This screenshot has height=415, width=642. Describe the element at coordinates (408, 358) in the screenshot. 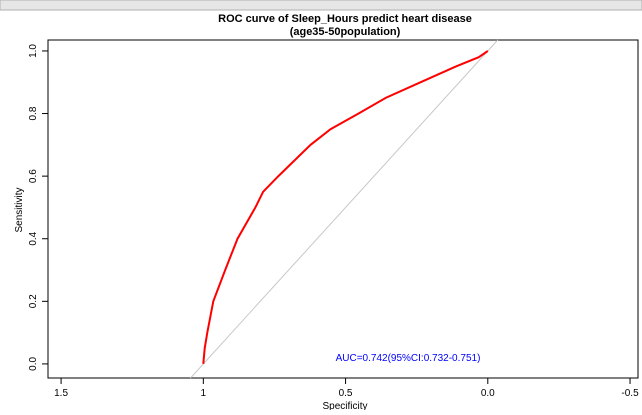

I see `annotation: AUC=0.742(95%CI:0.732-0.751)` at that location.